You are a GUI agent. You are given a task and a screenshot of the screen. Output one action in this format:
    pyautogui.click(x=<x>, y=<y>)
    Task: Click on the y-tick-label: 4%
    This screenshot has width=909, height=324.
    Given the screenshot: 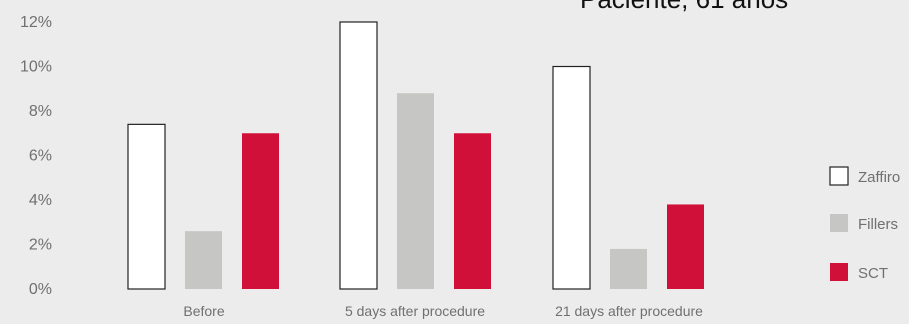 What is the action you would take?
    pyautogui.click(x=40, y=200)
    